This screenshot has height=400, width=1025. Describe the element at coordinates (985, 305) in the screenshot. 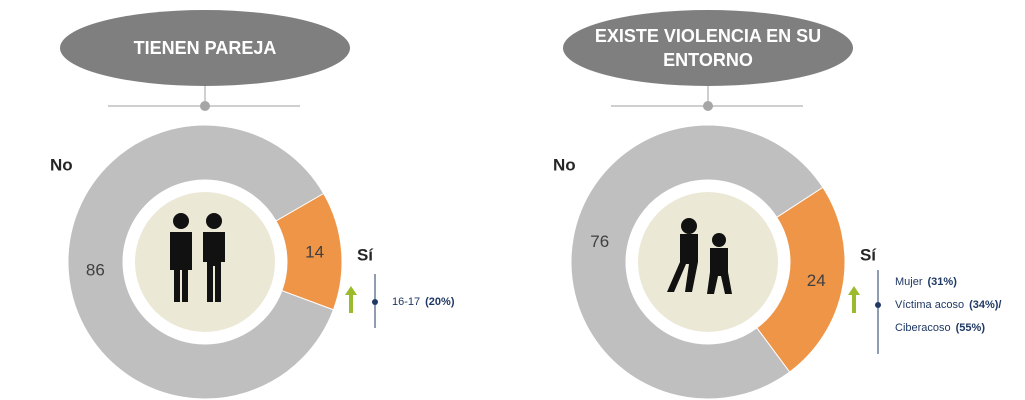

I see `annotation-pct: (34%)/` at that location.